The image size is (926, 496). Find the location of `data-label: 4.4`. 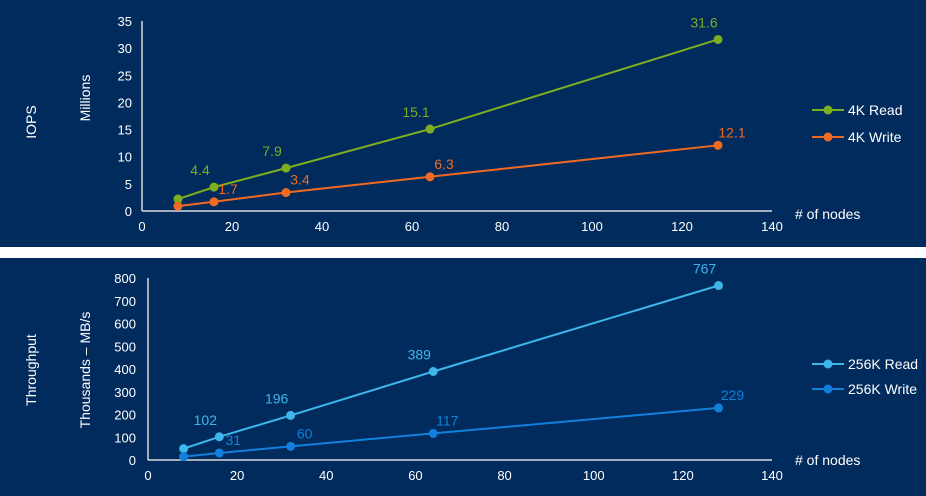

data-label: 4.4 is located at coordinates (200, 170).